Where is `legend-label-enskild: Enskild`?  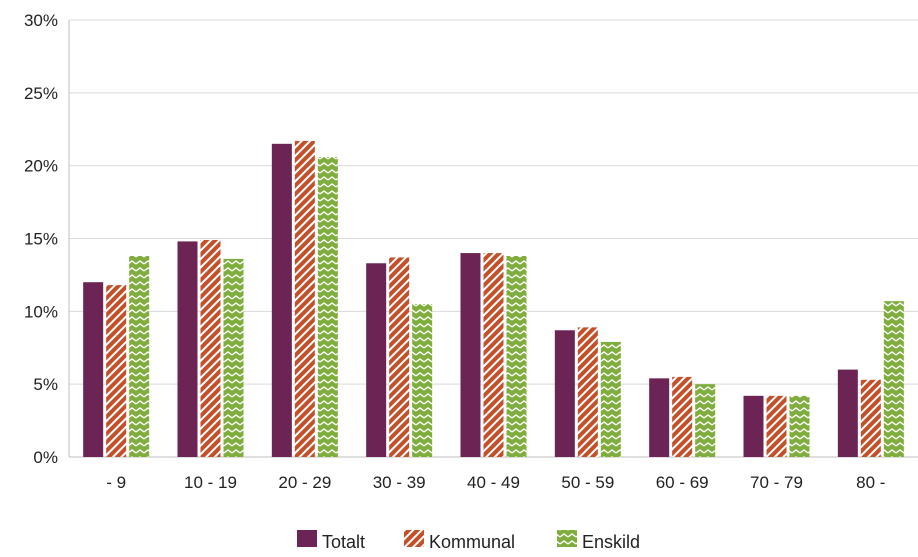 legend-label-enskild: Enskild is located at coordinates (611, 542).